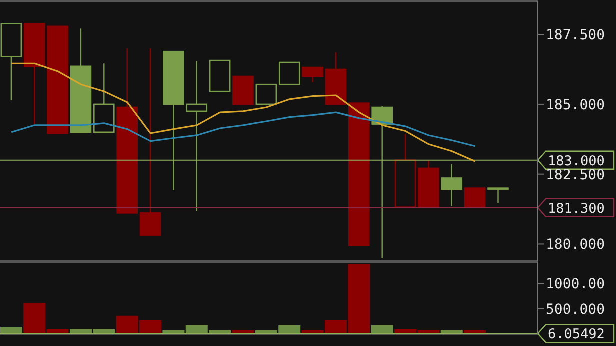  I want to click on y-tick-label: 500.000, so click(576, 310).